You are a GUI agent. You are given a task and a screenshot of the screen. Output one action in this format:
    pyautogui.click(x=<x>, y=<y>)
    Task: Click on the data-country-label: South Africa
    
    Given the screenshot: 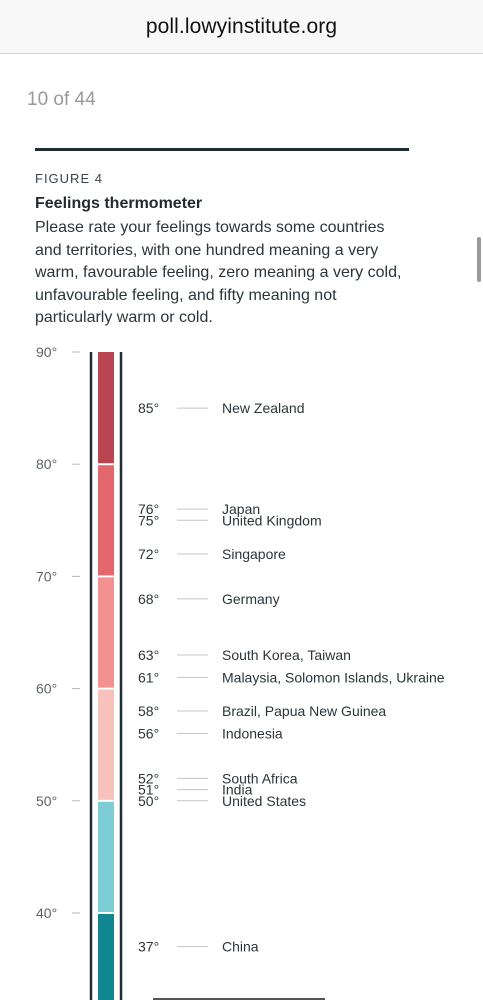 What is the action you would take?
    pyautogui.click(x=260, y=778)
    